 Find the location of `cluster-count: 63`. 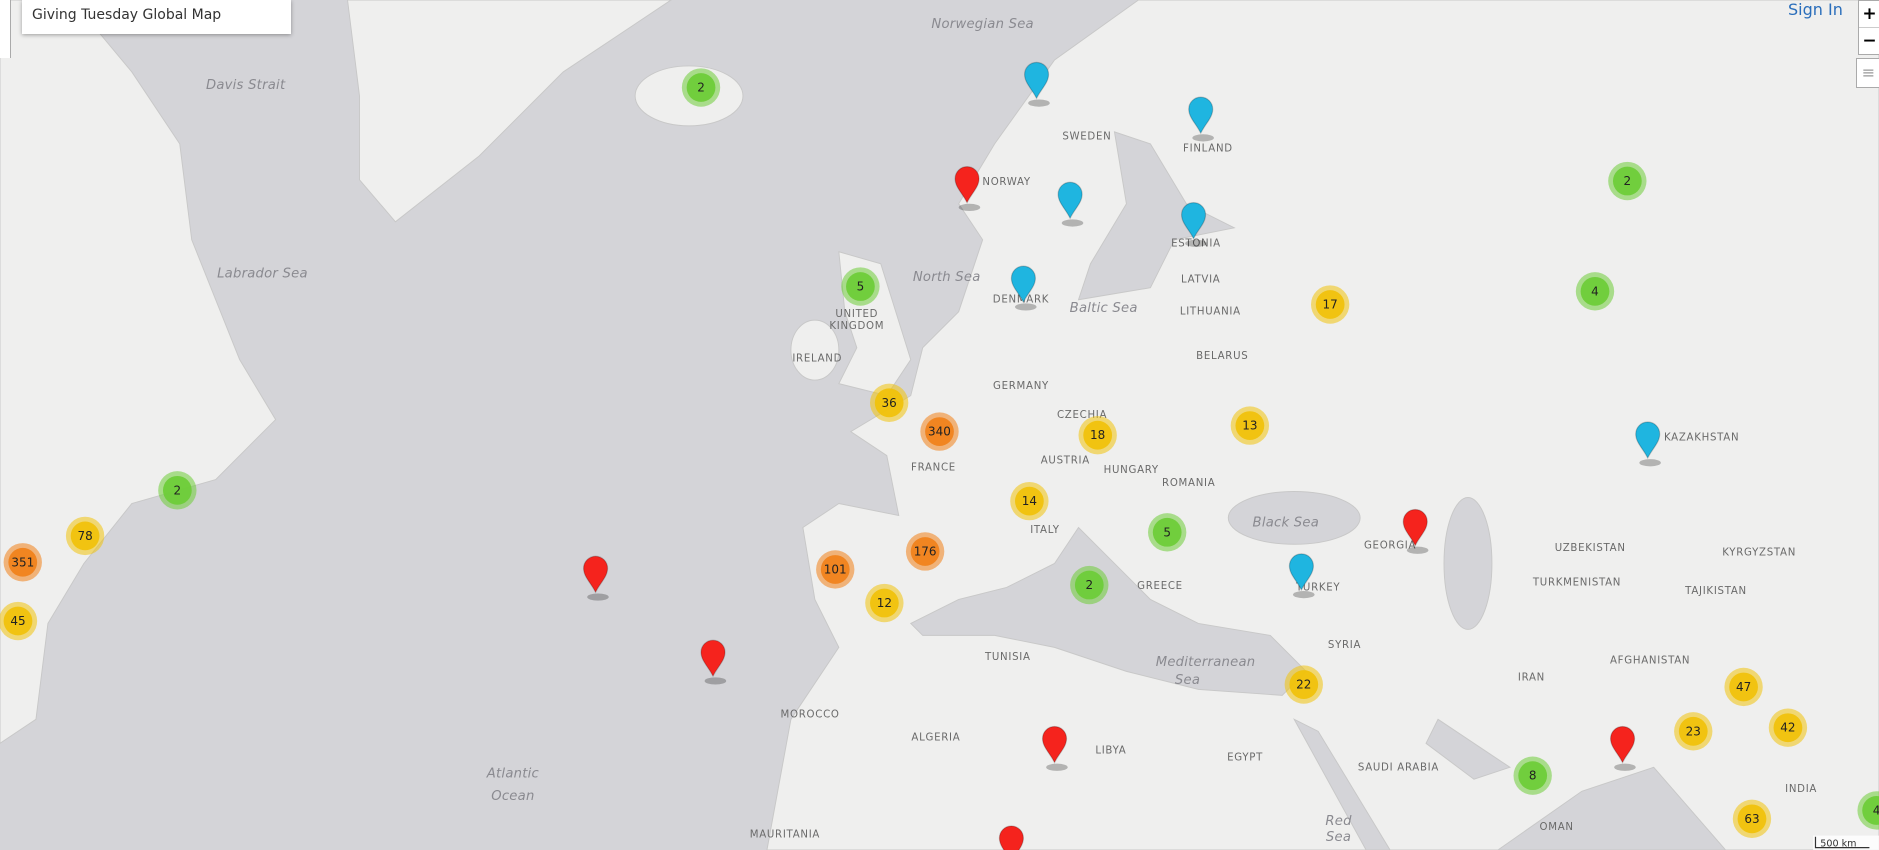

cluster-count: 63 is located at coordinates (1751, 819).